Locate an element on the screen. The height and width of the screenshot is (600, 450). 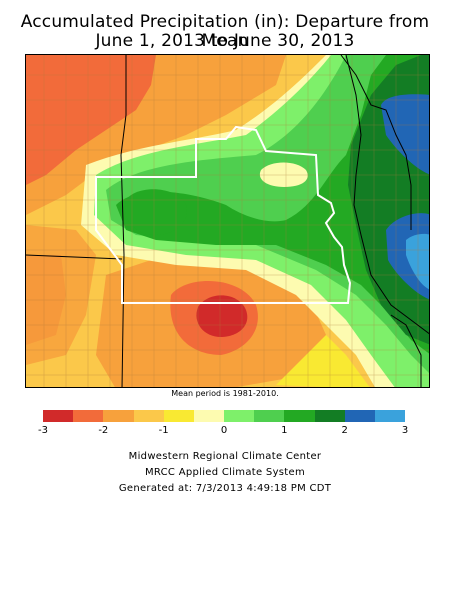
near-normal-southeast is located at coordinates (323, 361).